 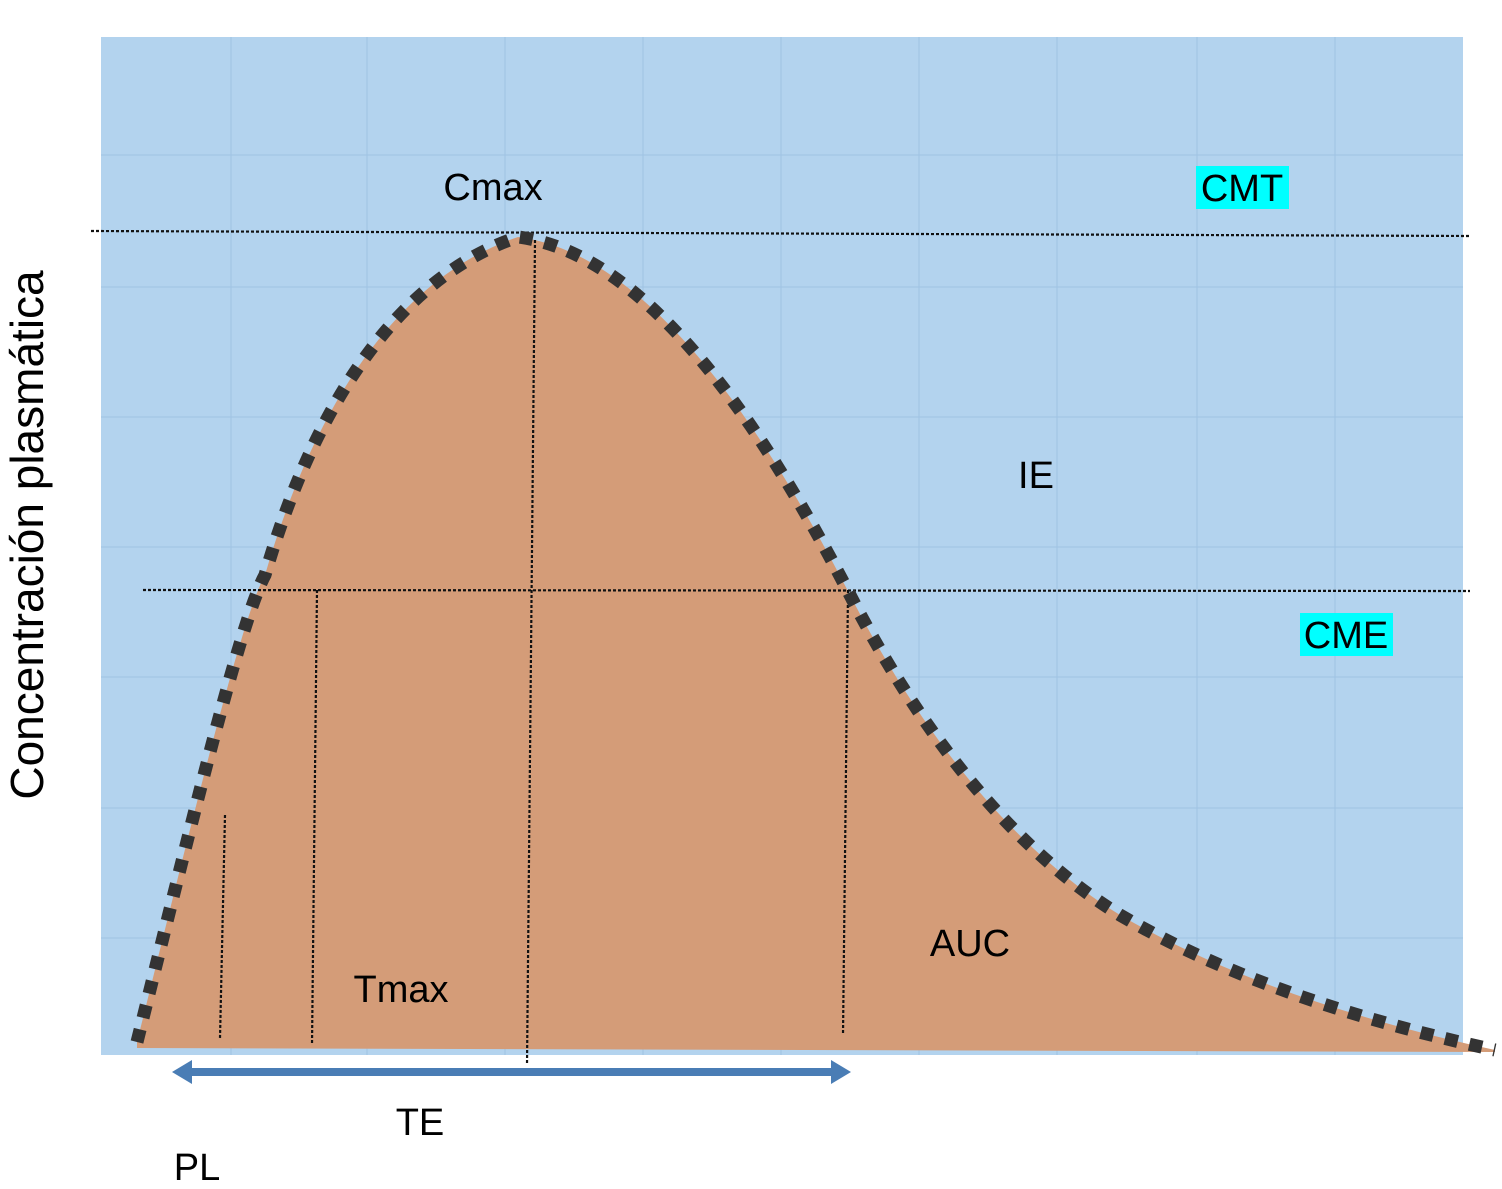 I want to click on tmax-line, so click(x=314, y=817).